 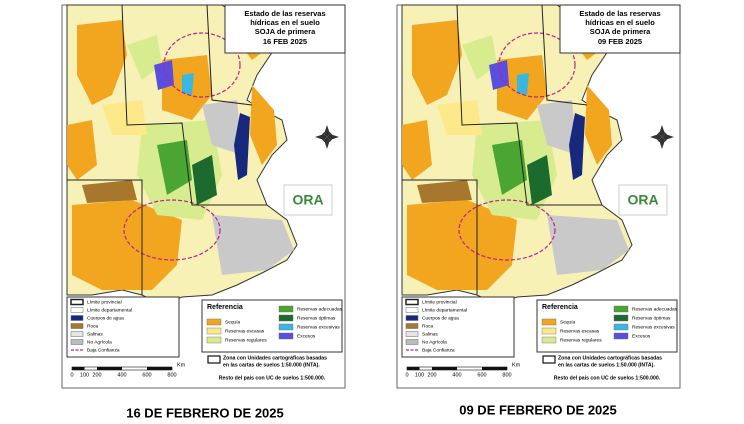 I want to click on caption: 09 DE FEBRERO DE 2025, so click(x=538, y=409).